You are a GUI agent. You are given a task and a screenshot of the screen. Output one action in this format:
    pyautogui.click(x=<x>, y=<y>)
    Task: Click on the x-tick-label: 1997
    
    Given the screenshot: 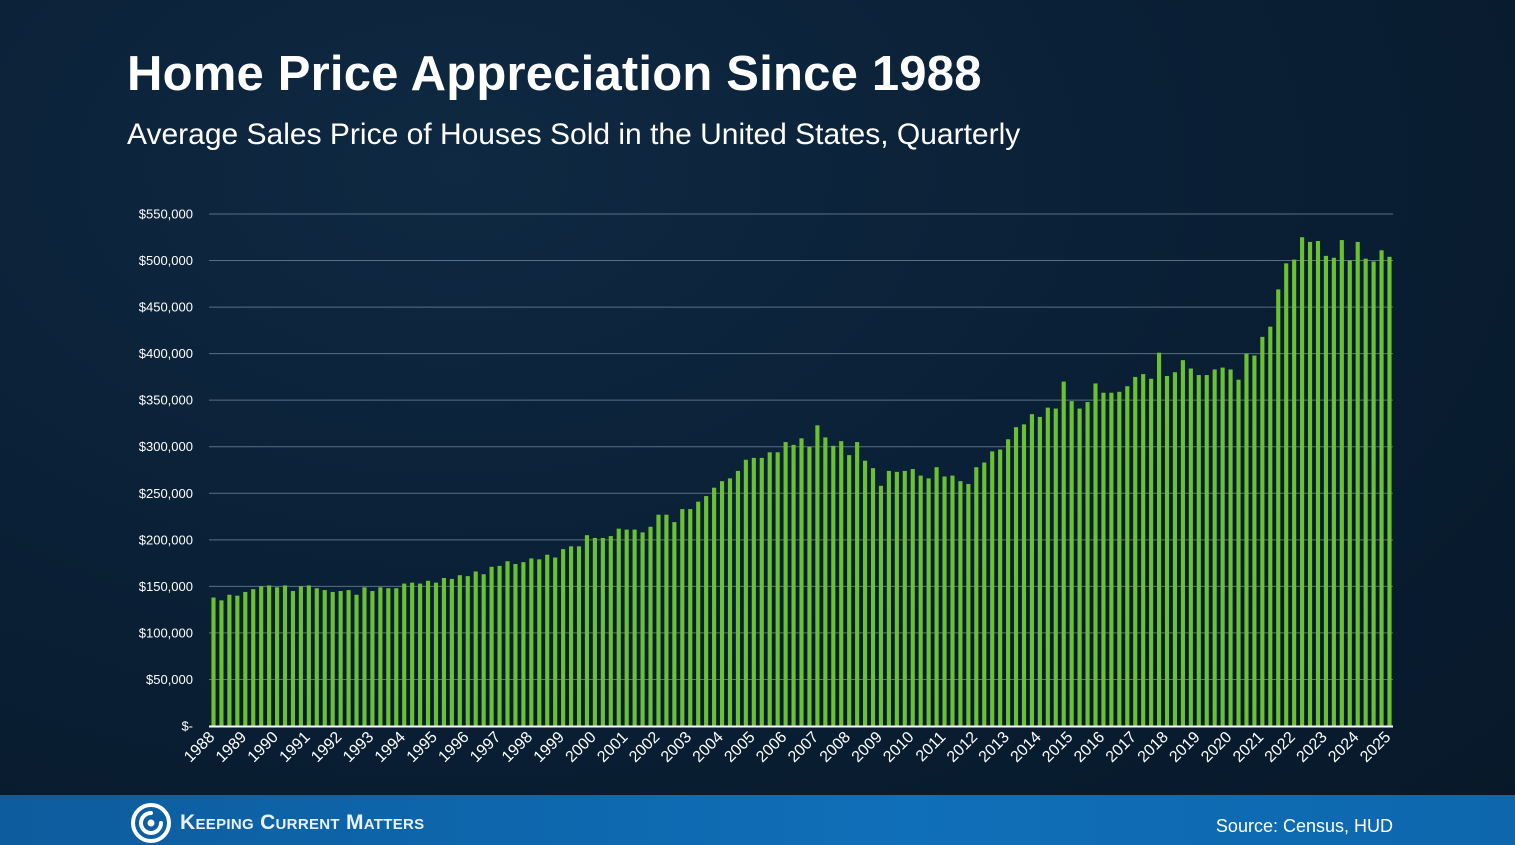 What is the action you would take?
    pyautogui.click(x=485, y=747)
    